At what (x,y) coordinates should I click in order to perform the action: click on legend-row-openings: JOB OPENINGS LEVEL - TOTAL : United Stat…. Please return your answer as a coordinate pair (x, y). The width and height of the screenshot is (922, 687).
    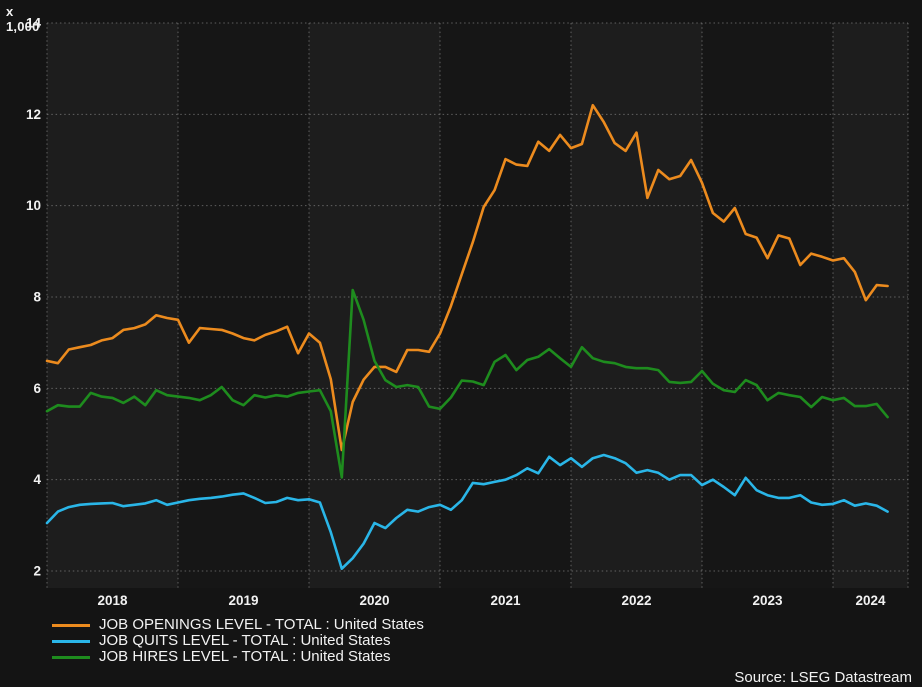
    Looking at the image, I should click on (238, 625).